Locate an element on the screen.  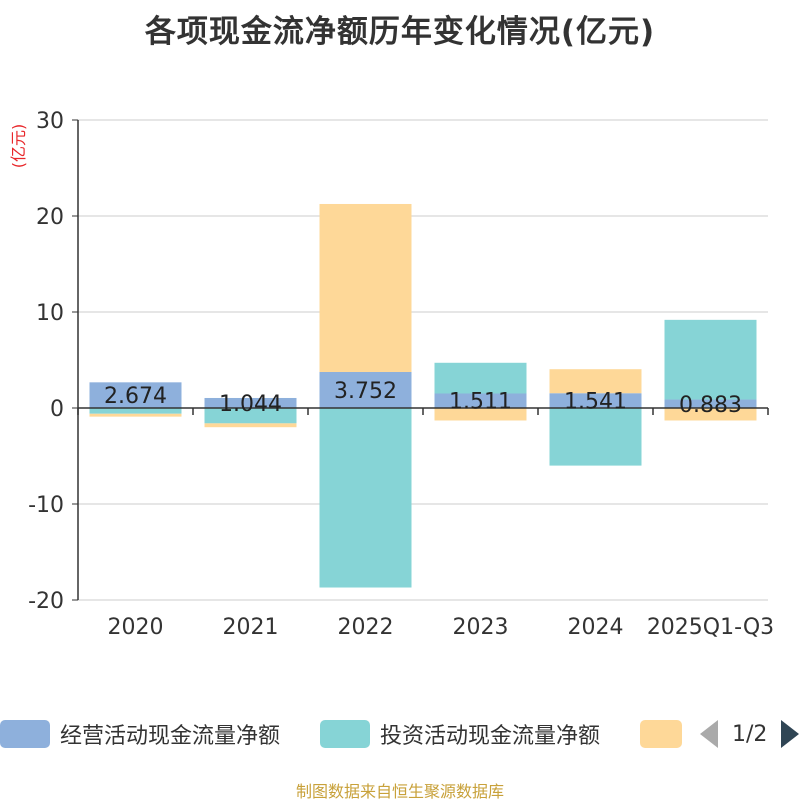
bar-financing-2024 is located at coordinates (595, 381).